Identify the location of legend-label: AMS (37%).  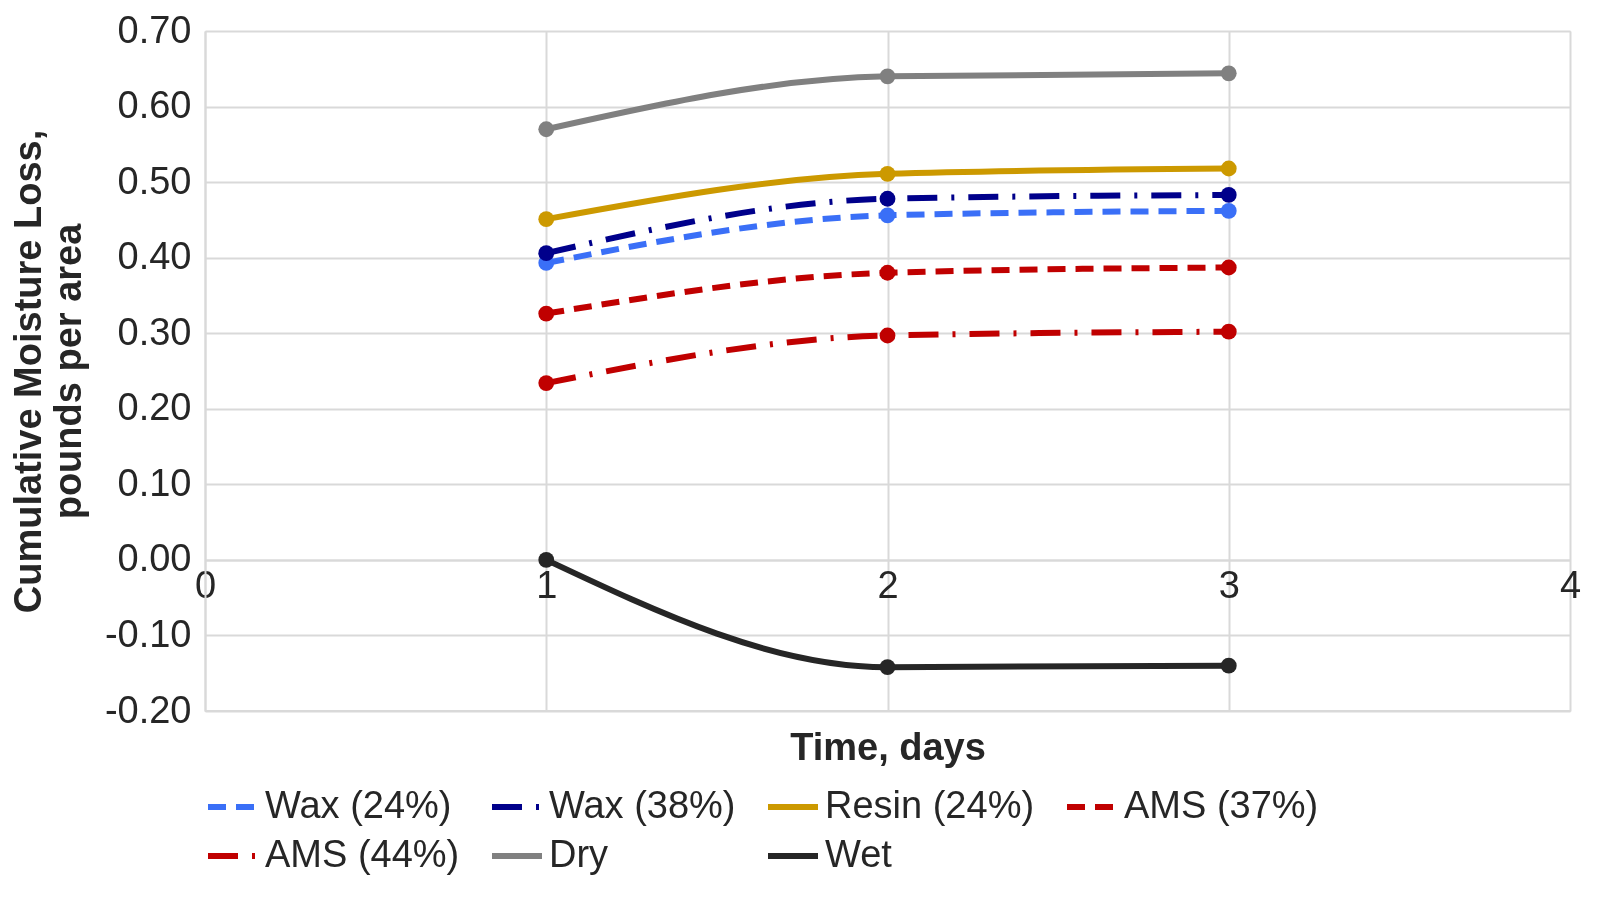
(1221, 805).